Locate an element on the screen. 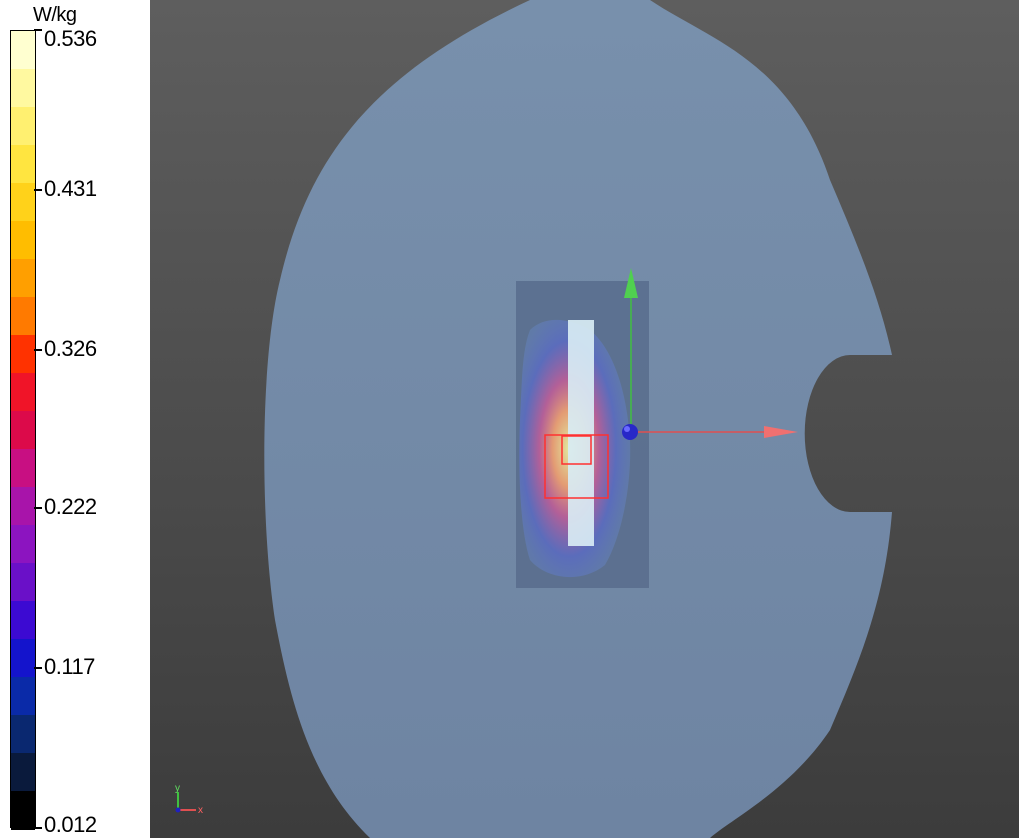  legend-tick-label: 0.431 is located at coordinates (70, 188).